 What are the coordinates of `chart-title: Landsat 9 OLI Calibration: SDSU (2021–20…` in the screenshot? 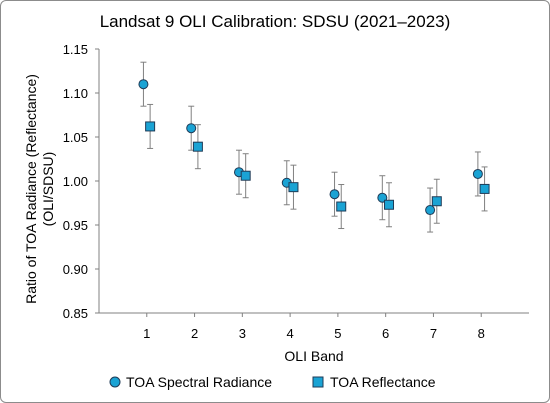 It's located at (275, 21).